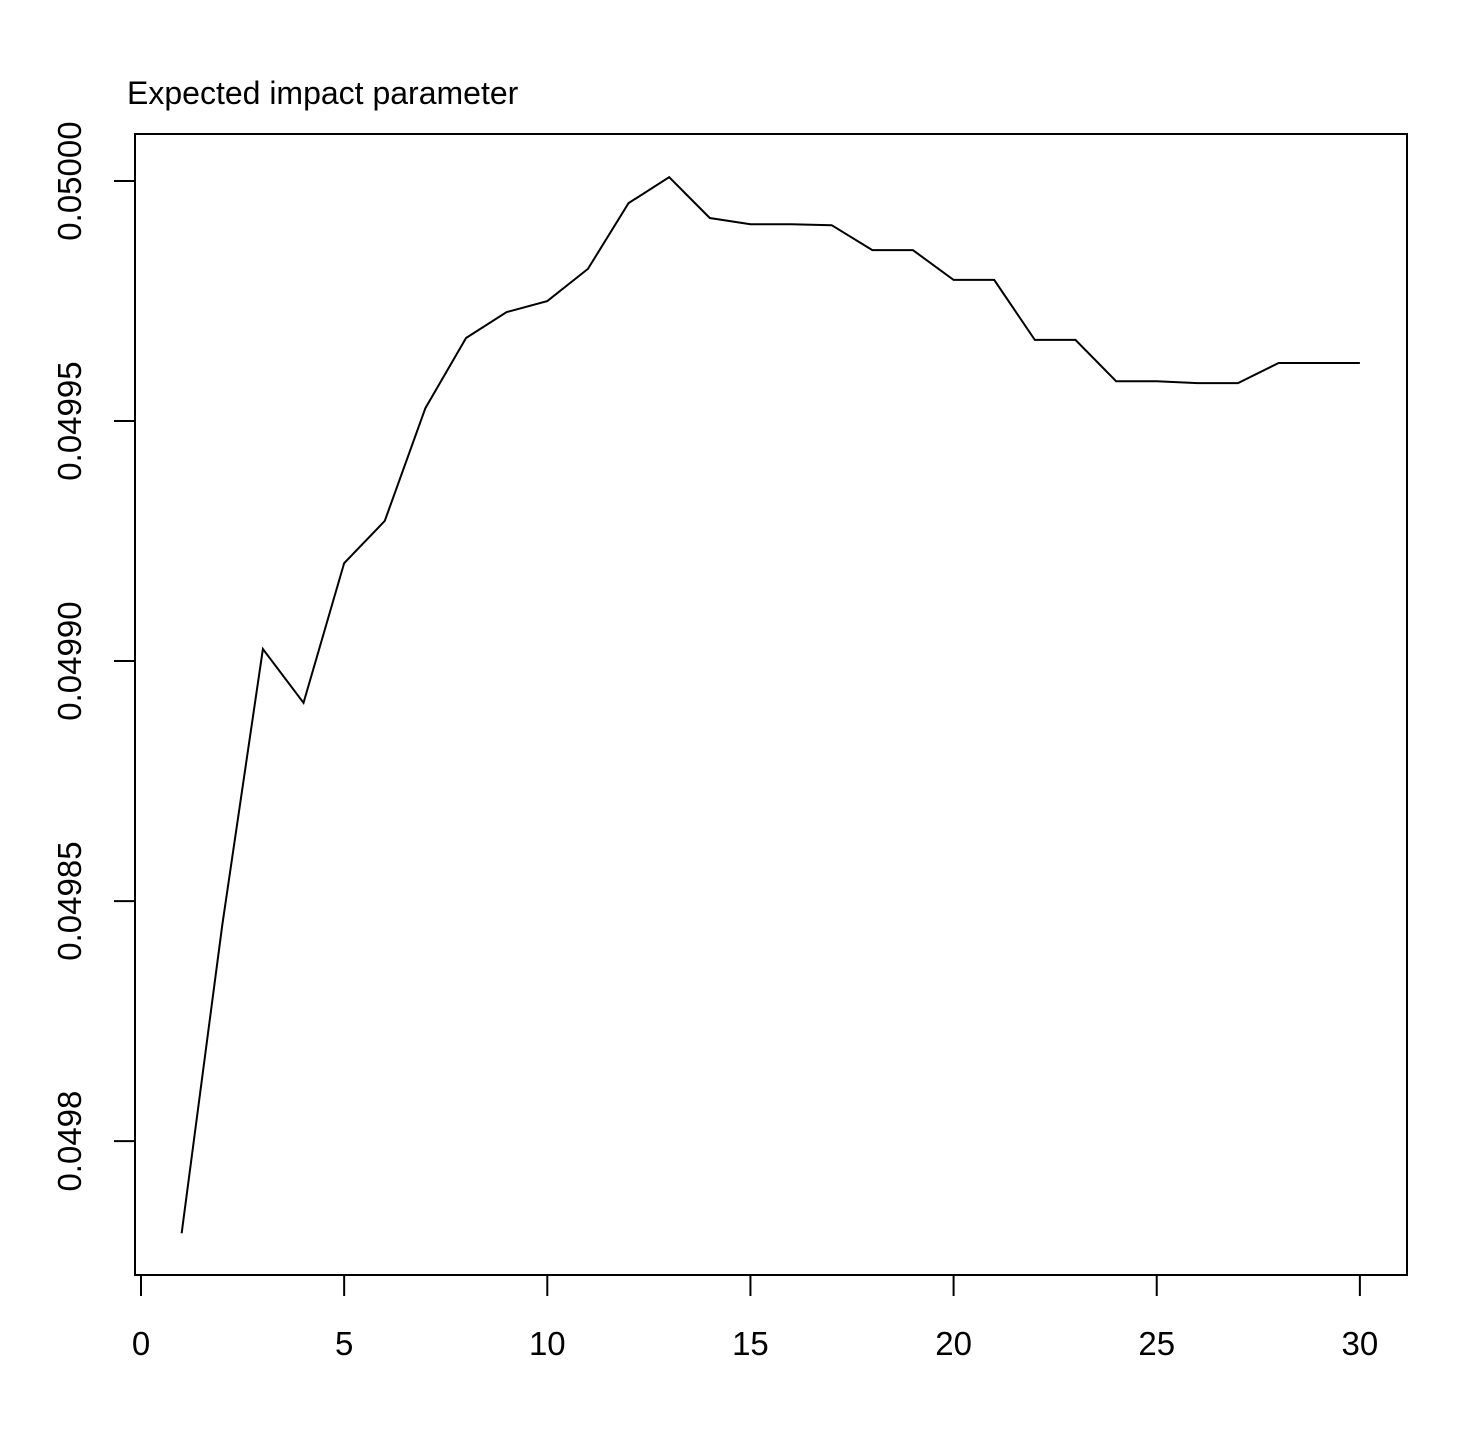 This screenshot has width=1466, height=1451. Describe the element at coordinates (69, 660) in the screenshot. I see `y-tick-label: 0.04990` at that location.